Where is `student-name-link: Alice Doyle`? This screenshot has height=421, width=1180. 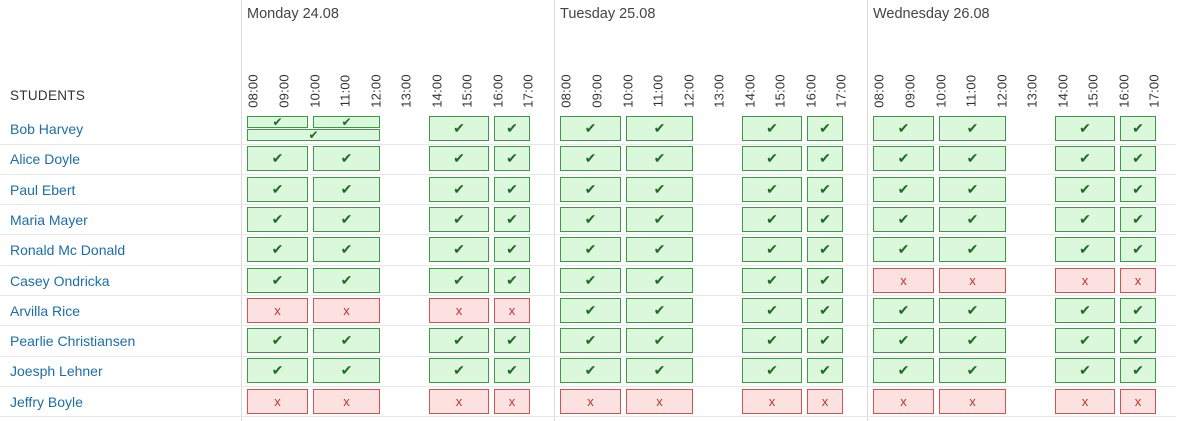 student-name-link: Alice Doyle is located at coordinates (45, 159).